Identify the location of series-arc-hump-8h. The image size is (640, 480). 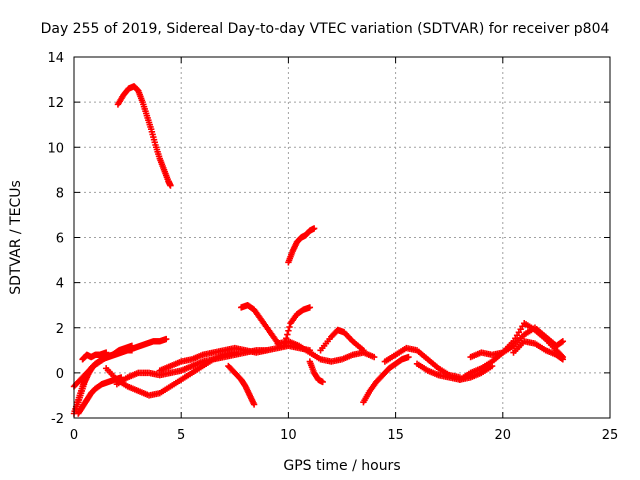
(261, 325).